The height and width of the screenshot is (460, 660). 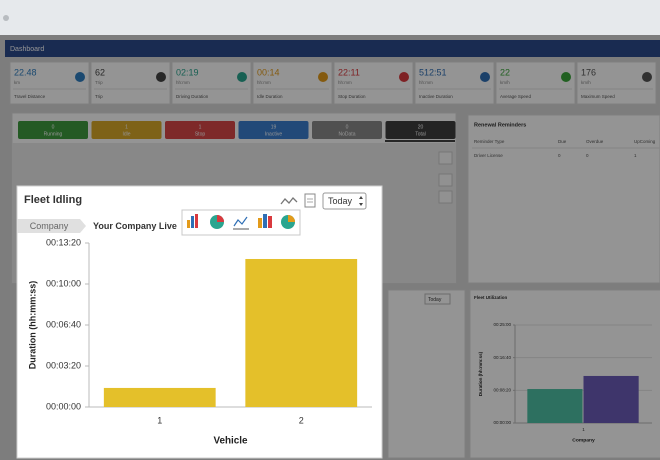 I want to click on export-icon, so click(x=310, y=200).